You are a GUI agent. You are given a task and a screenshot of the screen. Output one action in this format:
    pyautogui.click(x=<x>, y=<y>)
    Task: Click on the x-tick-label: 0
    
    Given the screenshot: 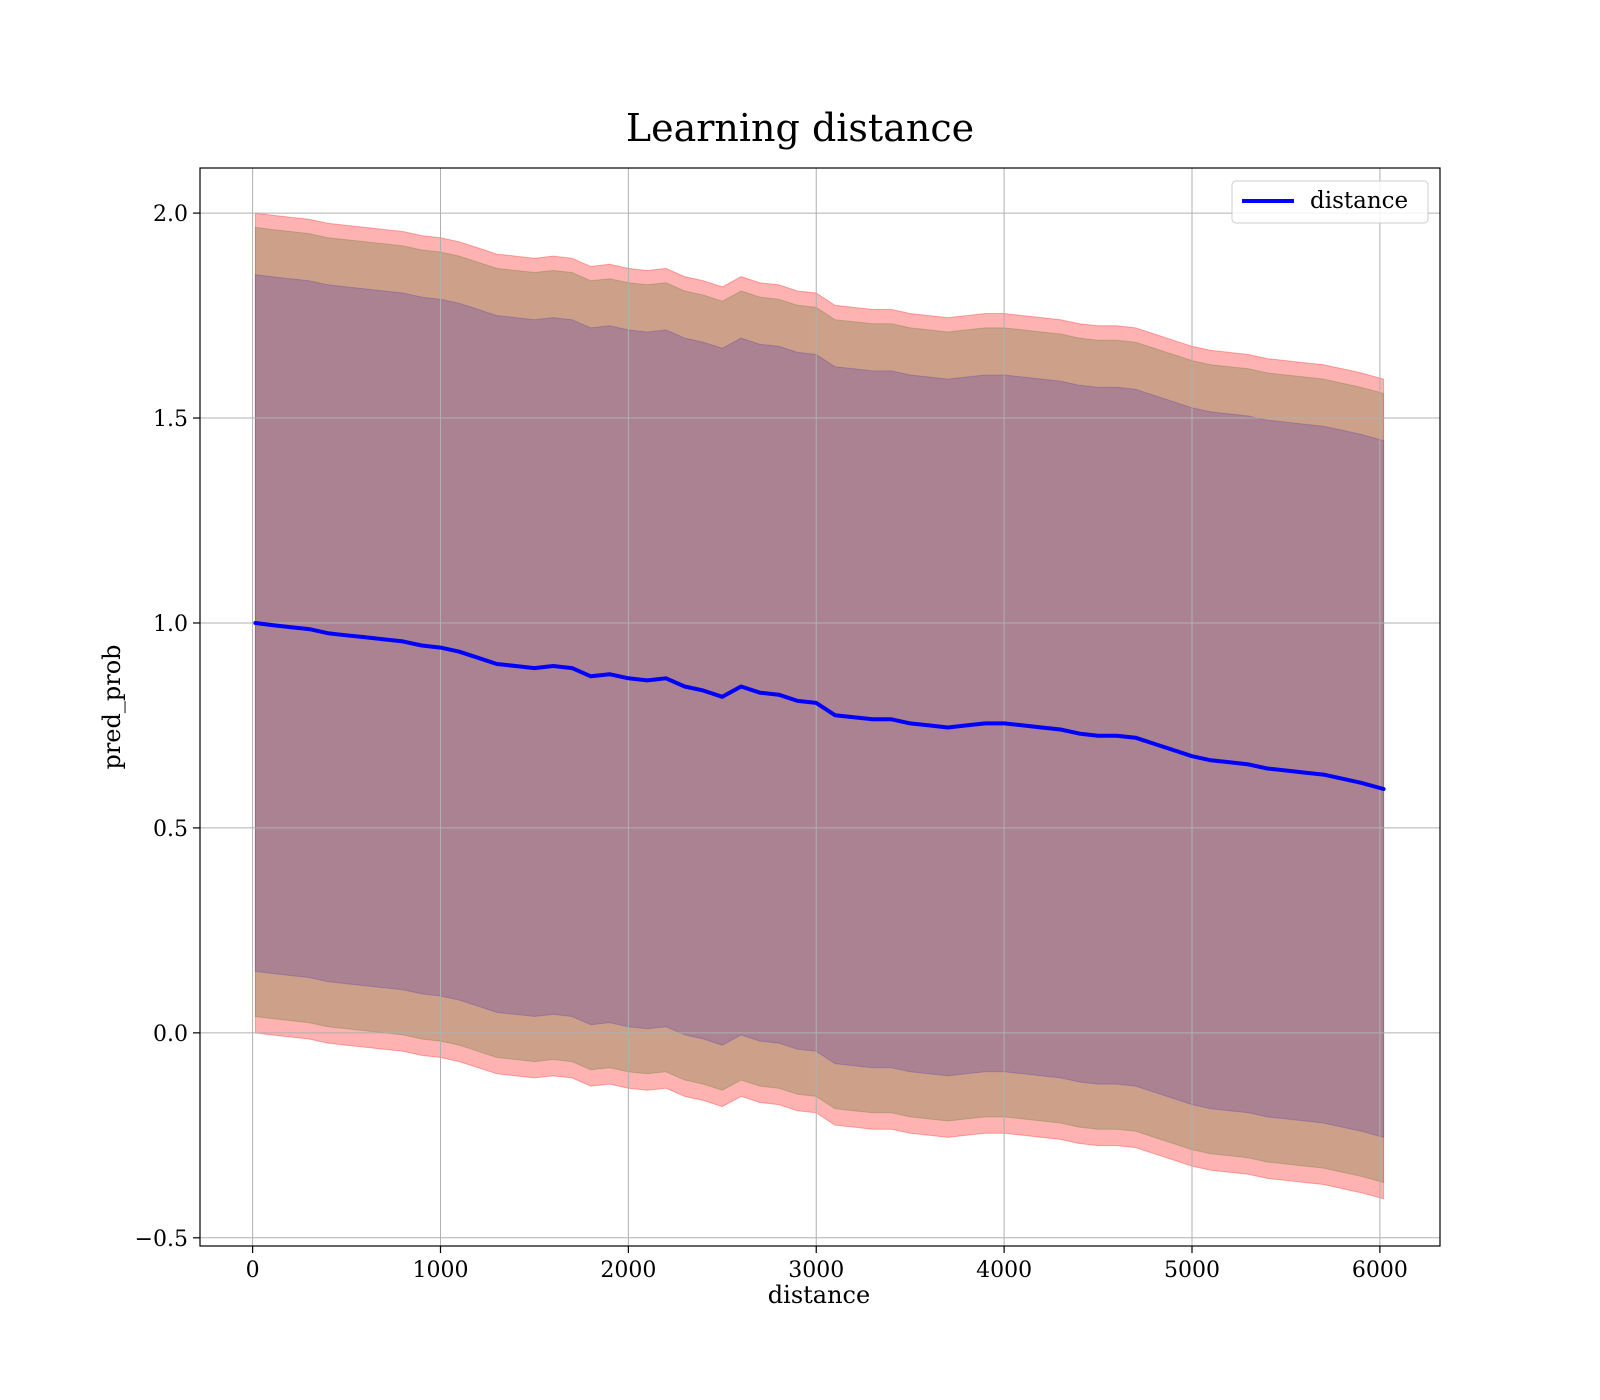 What is the action you would take?
    pyautogui.click(x=253, y=1270)
    